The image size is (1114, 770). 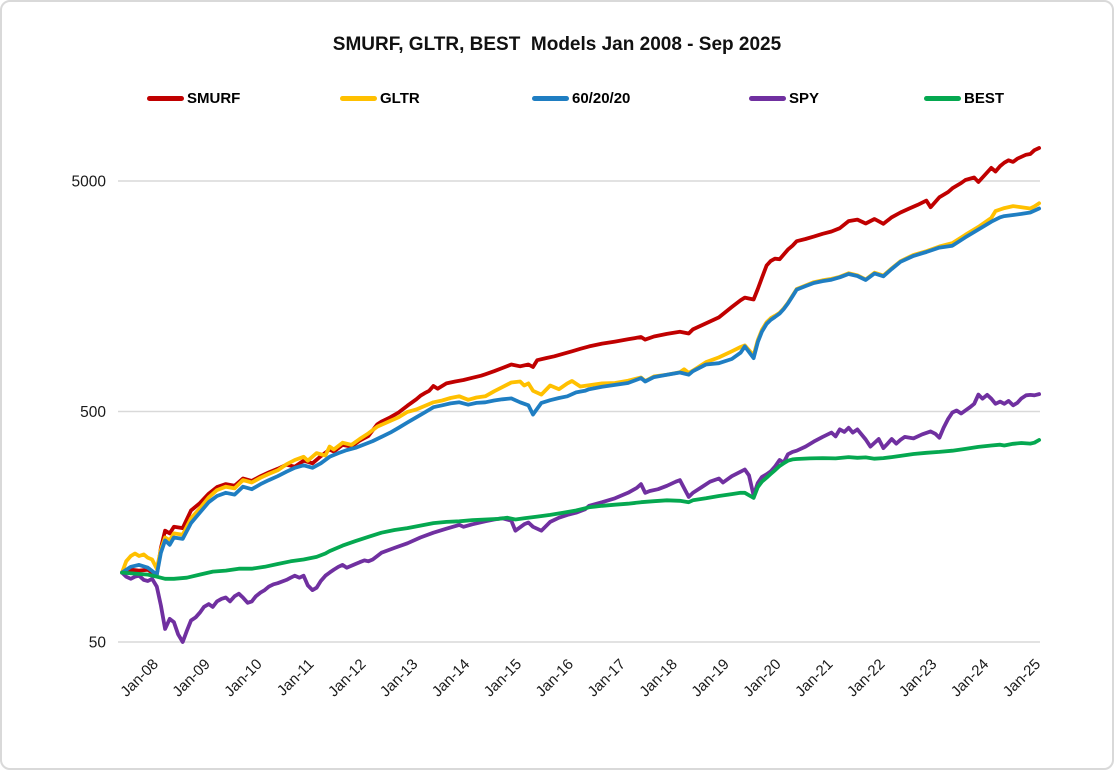 I want to click on legend-swatch-gltr, so click(x=358, y=98).